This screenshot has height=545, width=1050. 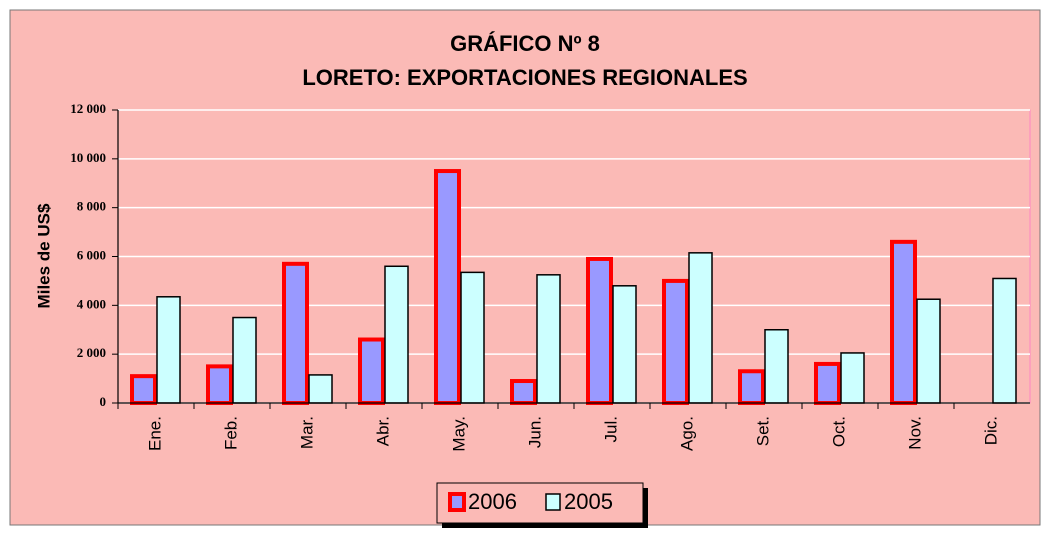 What do you see at coordinates (492, 501) in the screenshot?
I see `legend-label: 2006` at bounding box center [492, 501].